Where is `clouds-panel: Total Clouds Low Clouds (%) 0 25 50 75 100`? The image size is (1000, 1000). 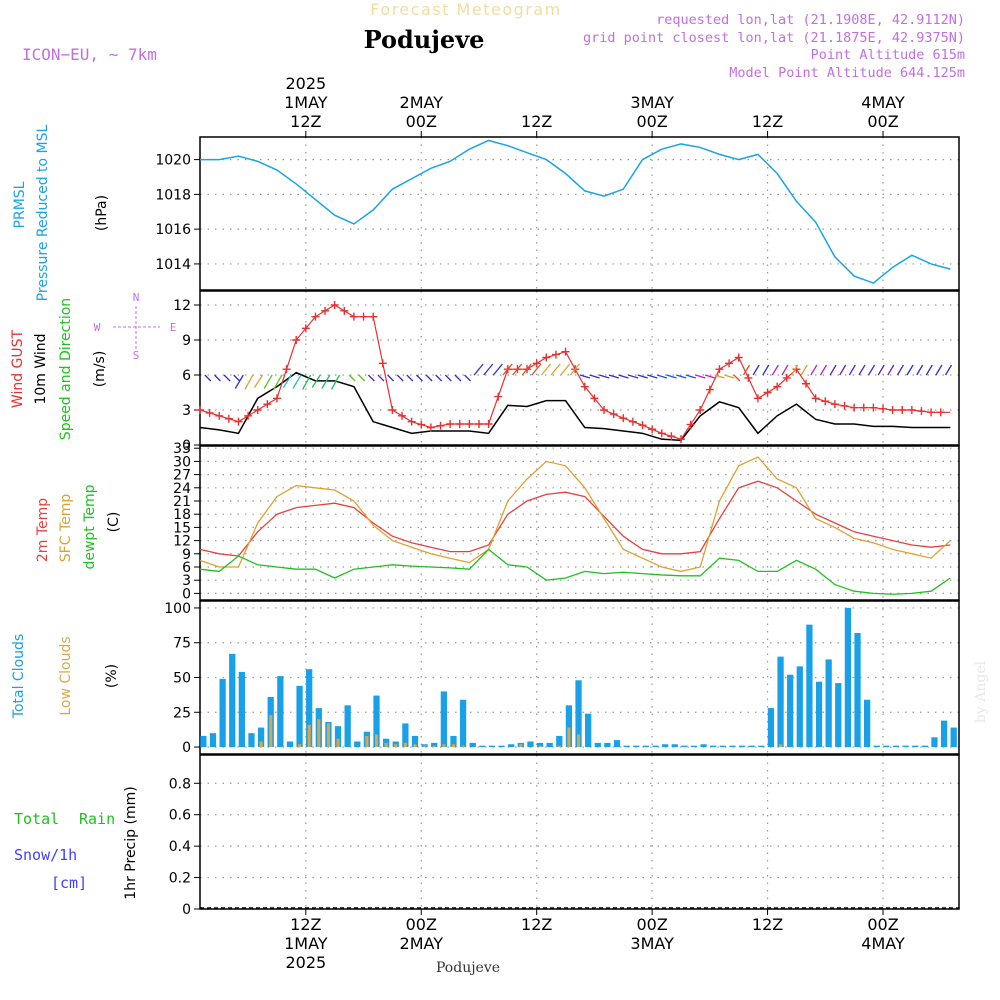
clouds-panel: Total Clouds Low Clouds (%) 0 25 50 75 100 is located at coordinates (485, 678).